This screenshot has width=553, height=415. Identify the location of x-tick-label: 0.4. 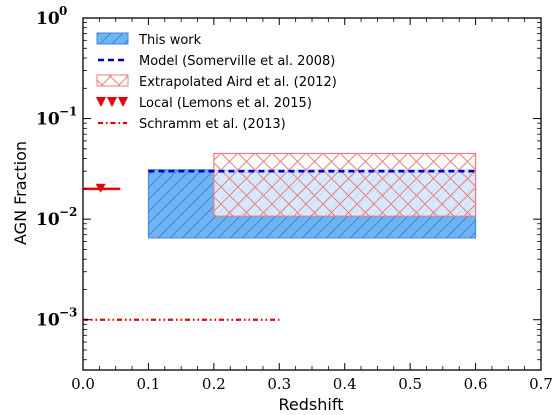
(345, 384).